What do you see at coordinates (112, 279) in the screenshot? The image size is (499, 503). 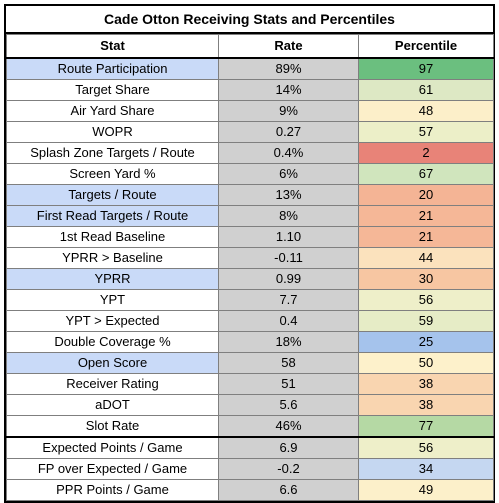 I see `stat-cell: YPRR` at bounding box center [112, 279].